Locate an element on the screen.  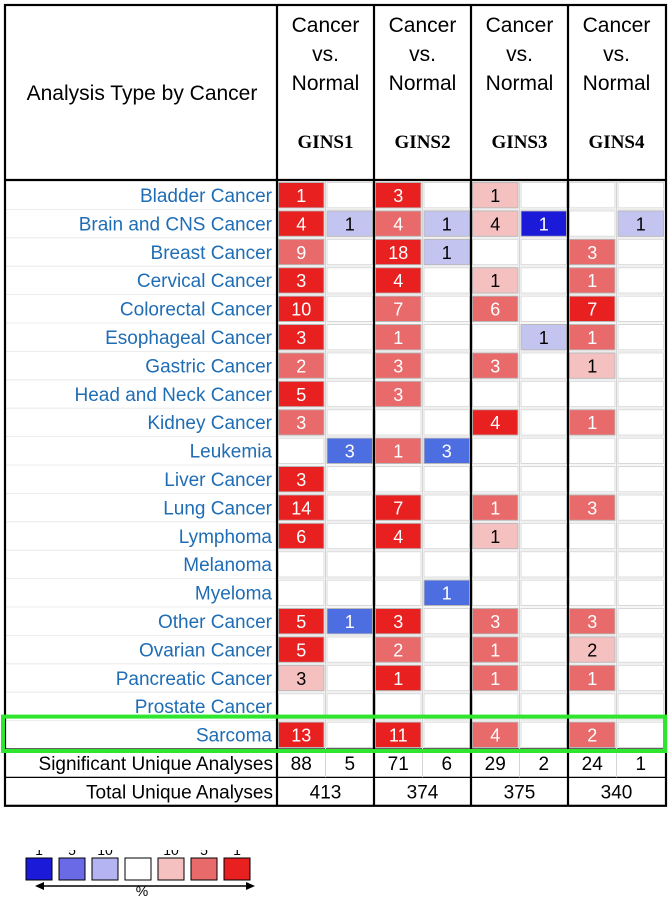
significant-count: 2 is located at coordinates (543, 764).